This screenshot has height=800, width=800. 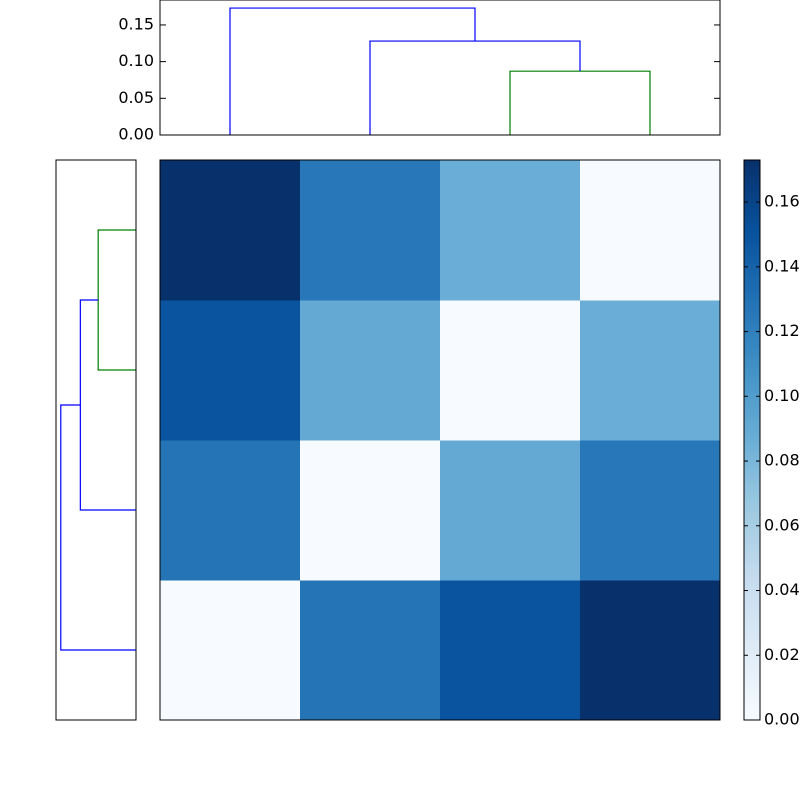 What do you see at coordinates (136, 23) in the screenshot?
I see `y-tick-label: 0.15` at bounding box center [136, 23].